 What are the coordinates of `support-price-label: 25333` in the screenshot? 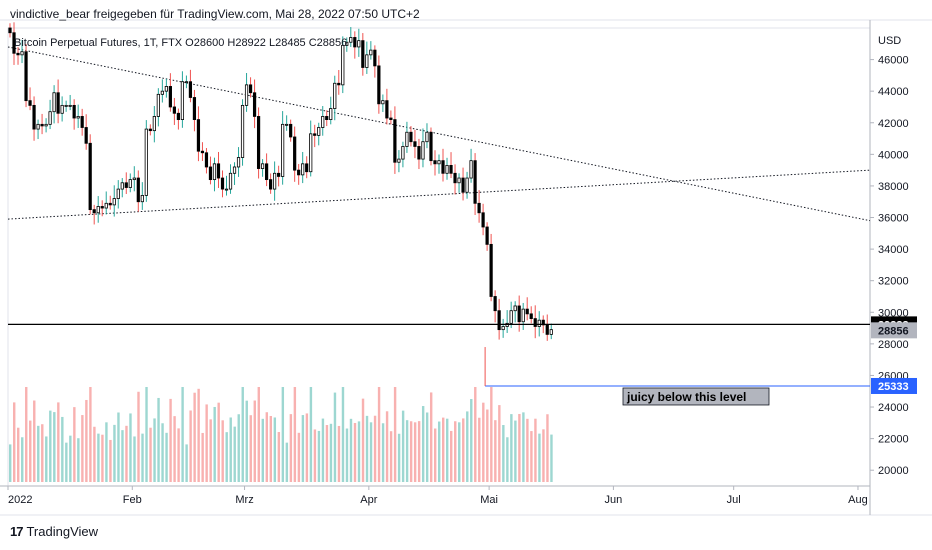 It's located at (893, 387).